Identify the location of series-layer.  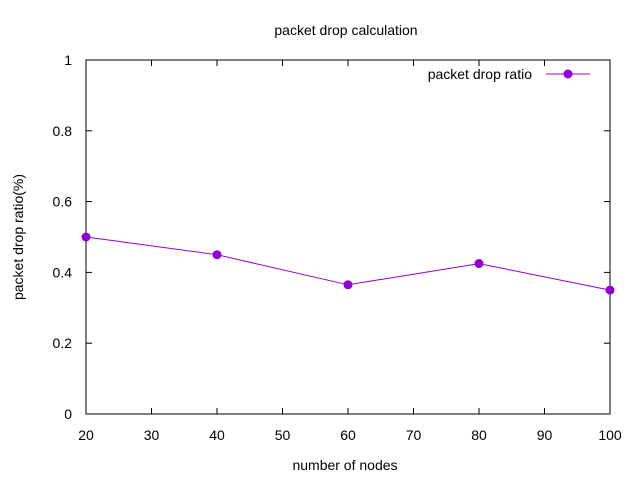
(348, 263).